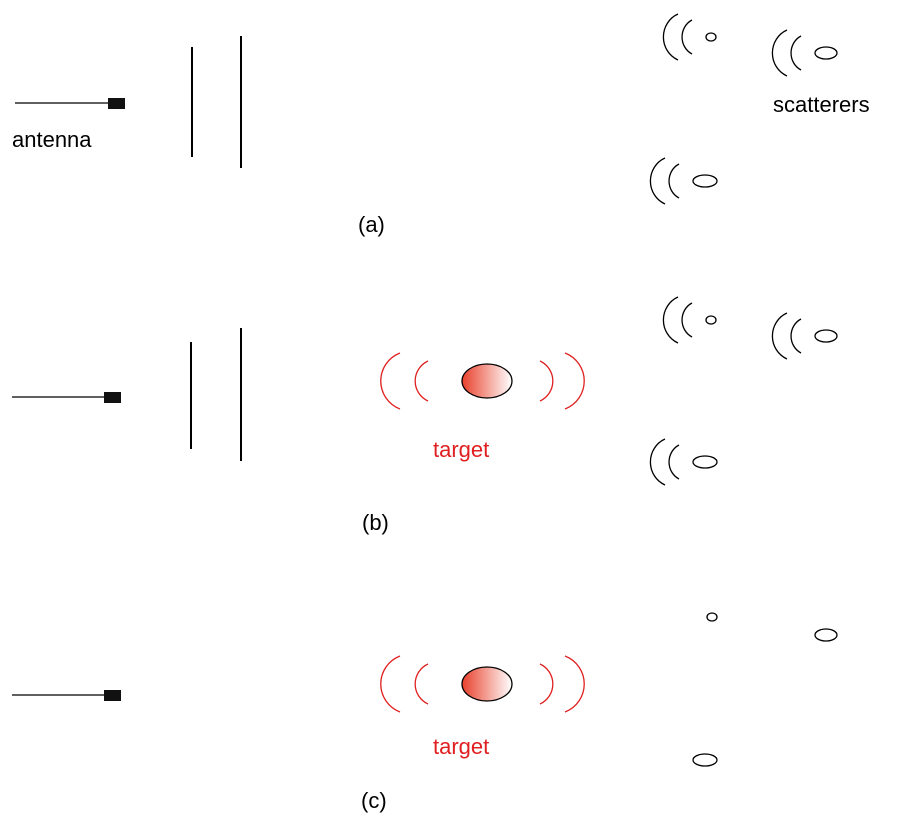  What do you see at coordinates (821, 104) in the screenshot?
I see `scatterers-label: scatterers` at bounding box center [821, 104].